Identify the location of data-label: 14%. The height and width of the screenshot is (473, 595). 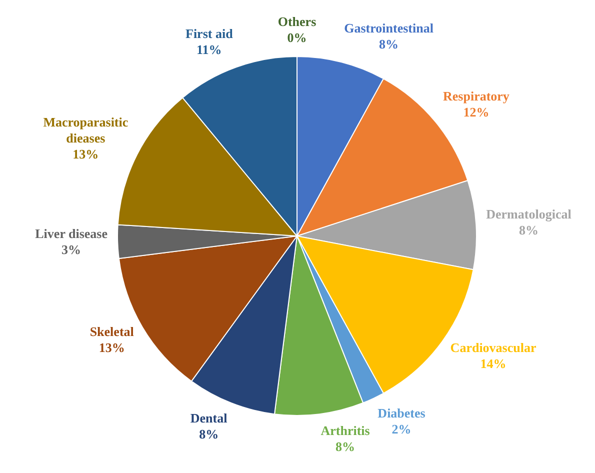
(493, 364).